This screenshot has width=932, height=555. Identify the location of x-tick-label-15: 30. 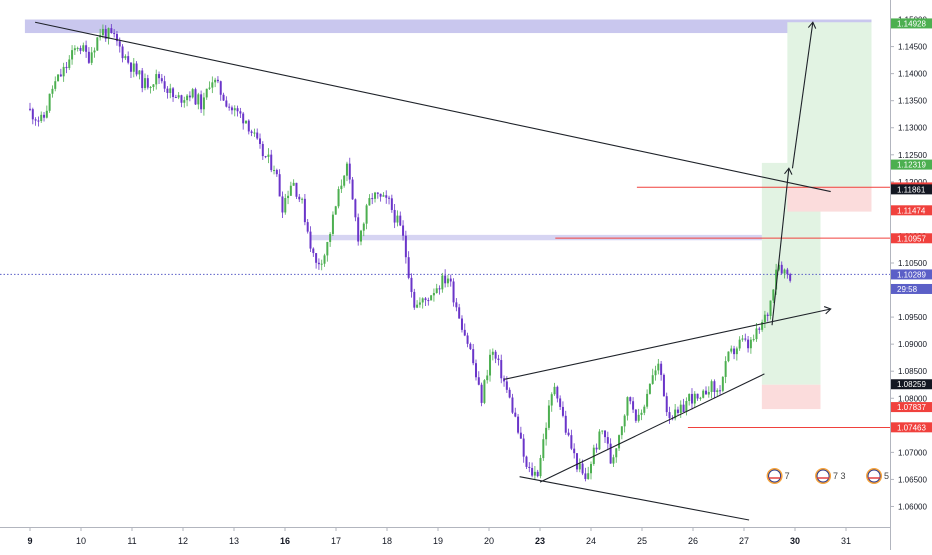
(795, 541).